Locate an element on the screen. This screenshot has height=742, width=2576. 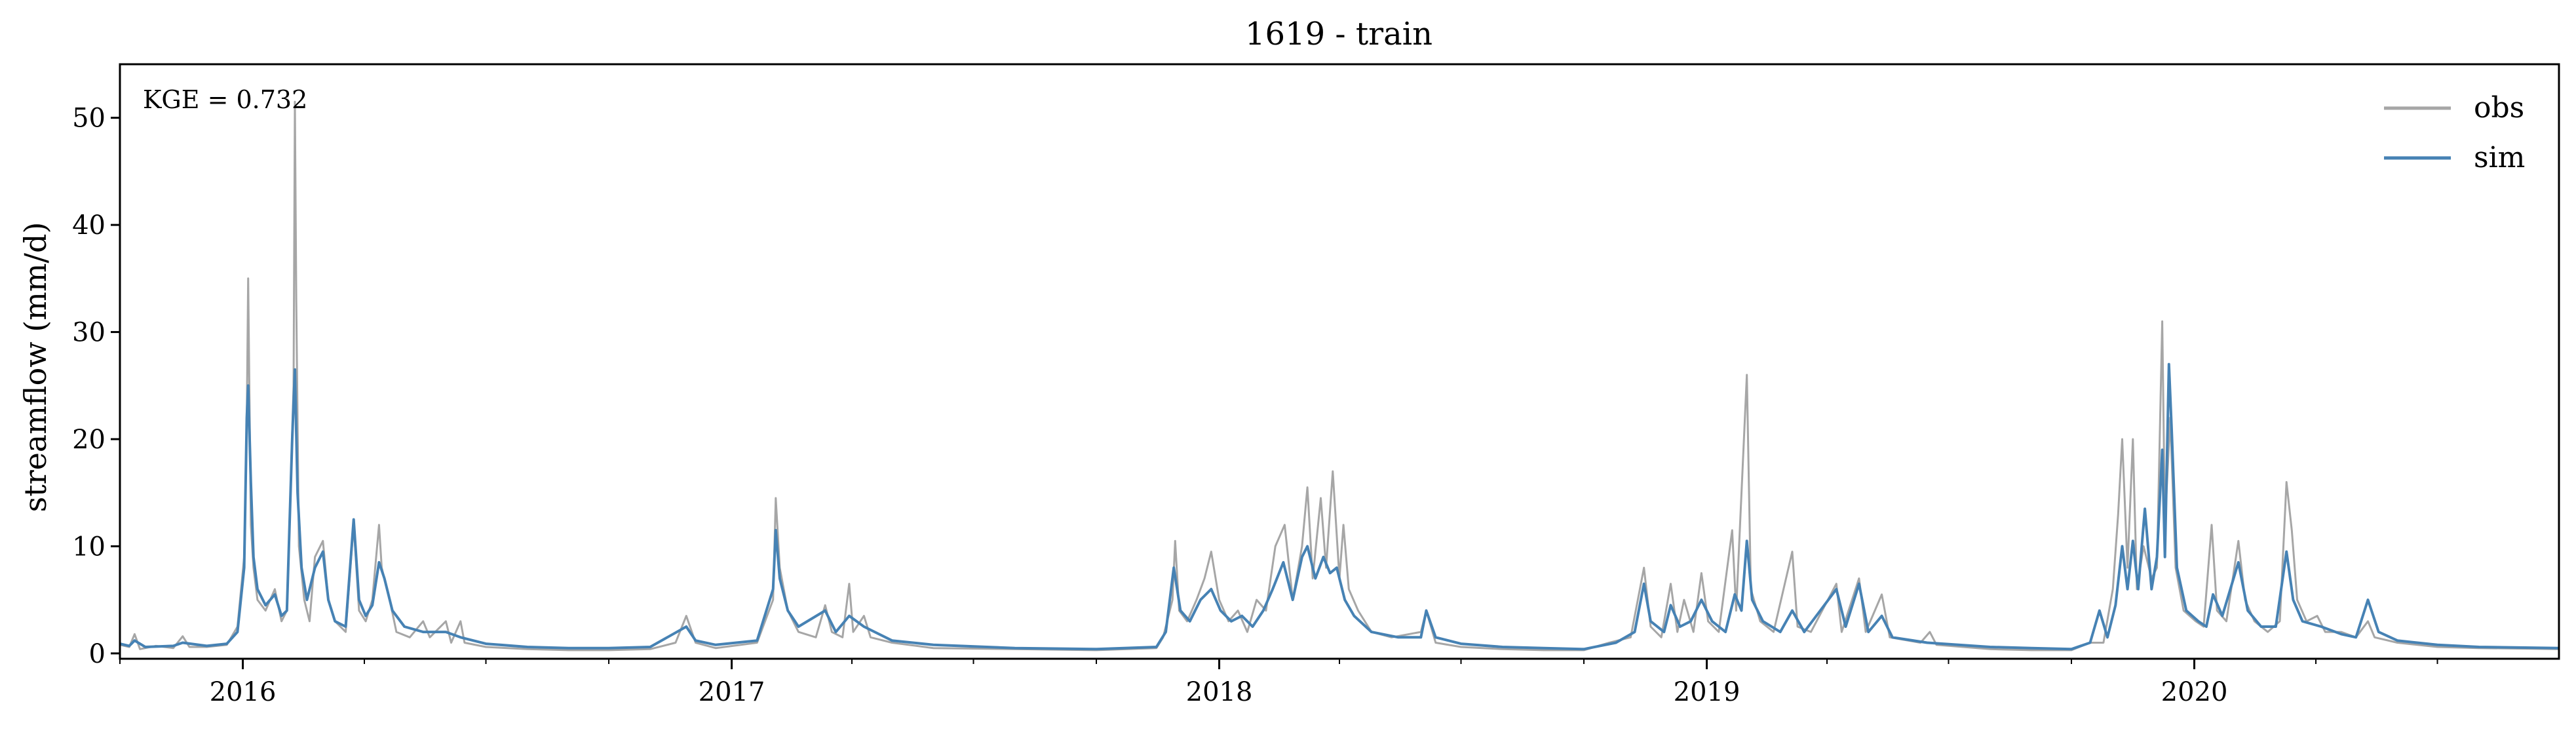
x-tick-label: 2017 is located at coordinates (732, 692).